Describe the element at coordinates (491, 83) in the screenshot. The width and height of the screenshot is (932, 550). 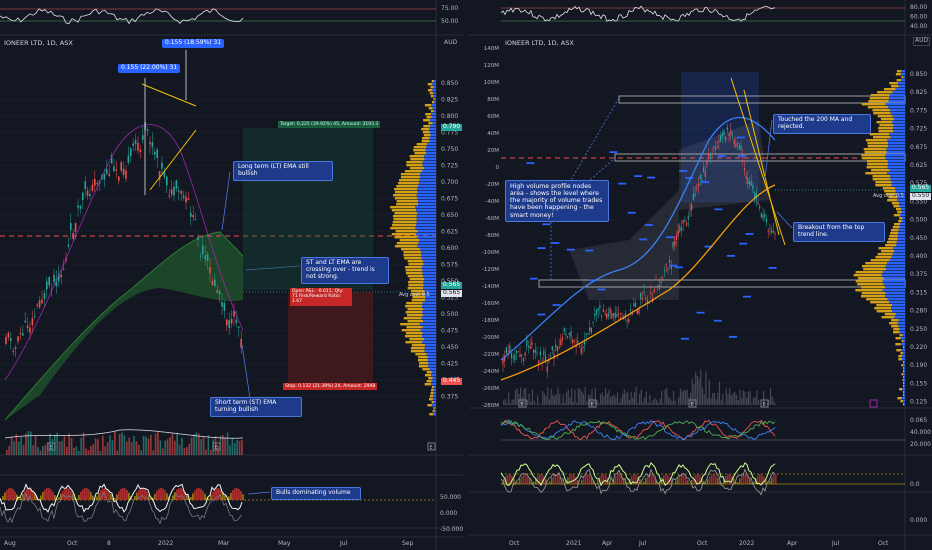
I see `right-volume-tick: 100M` at that location.